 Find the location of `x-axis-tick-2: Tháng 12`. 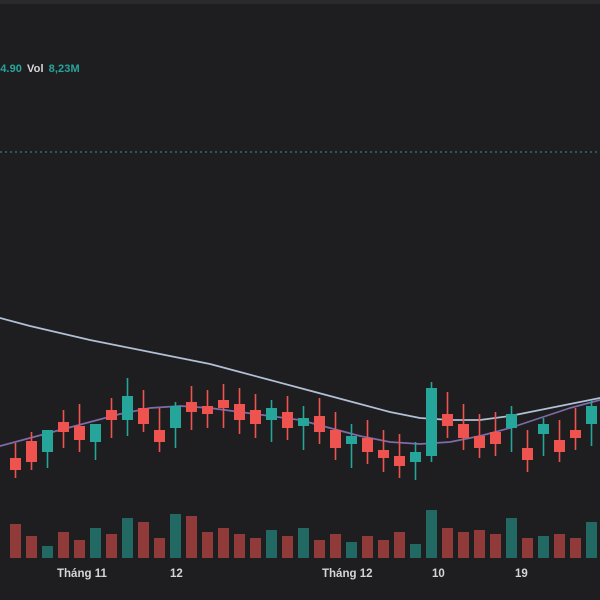

x-axis-tick-2: Tháng 12 is located at coordinates (347, 574).